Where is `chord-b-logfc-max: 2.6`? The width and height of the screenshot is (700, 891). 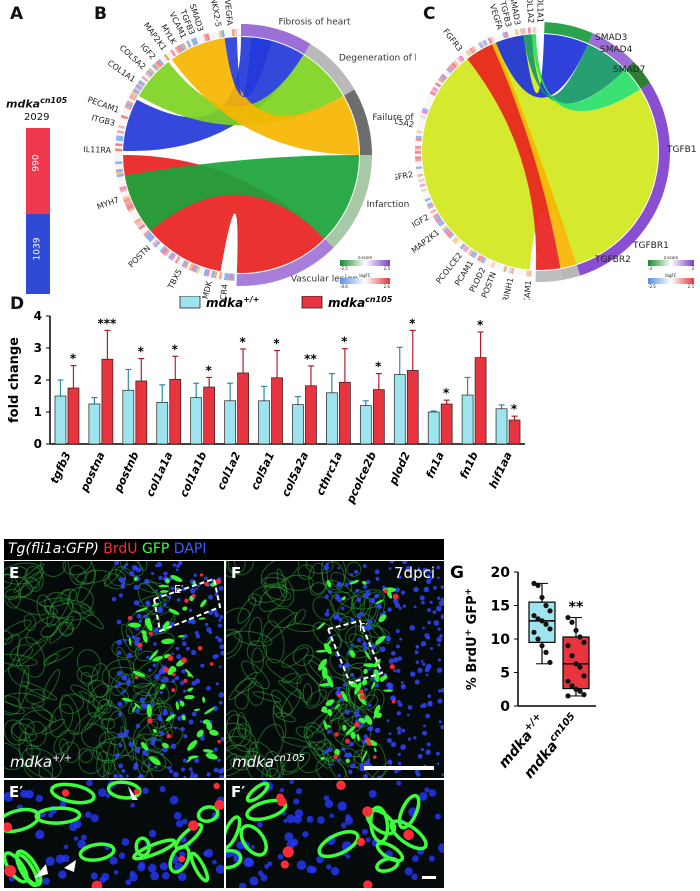
chord-b-logfc-max: 2.6 is located at coordinates (386, 286).